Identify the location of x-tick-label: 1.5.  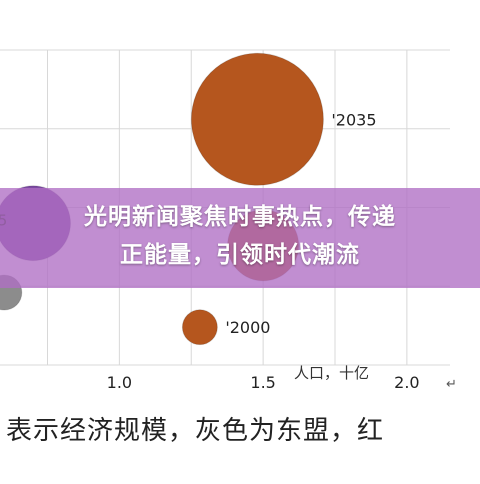
(262, 382).